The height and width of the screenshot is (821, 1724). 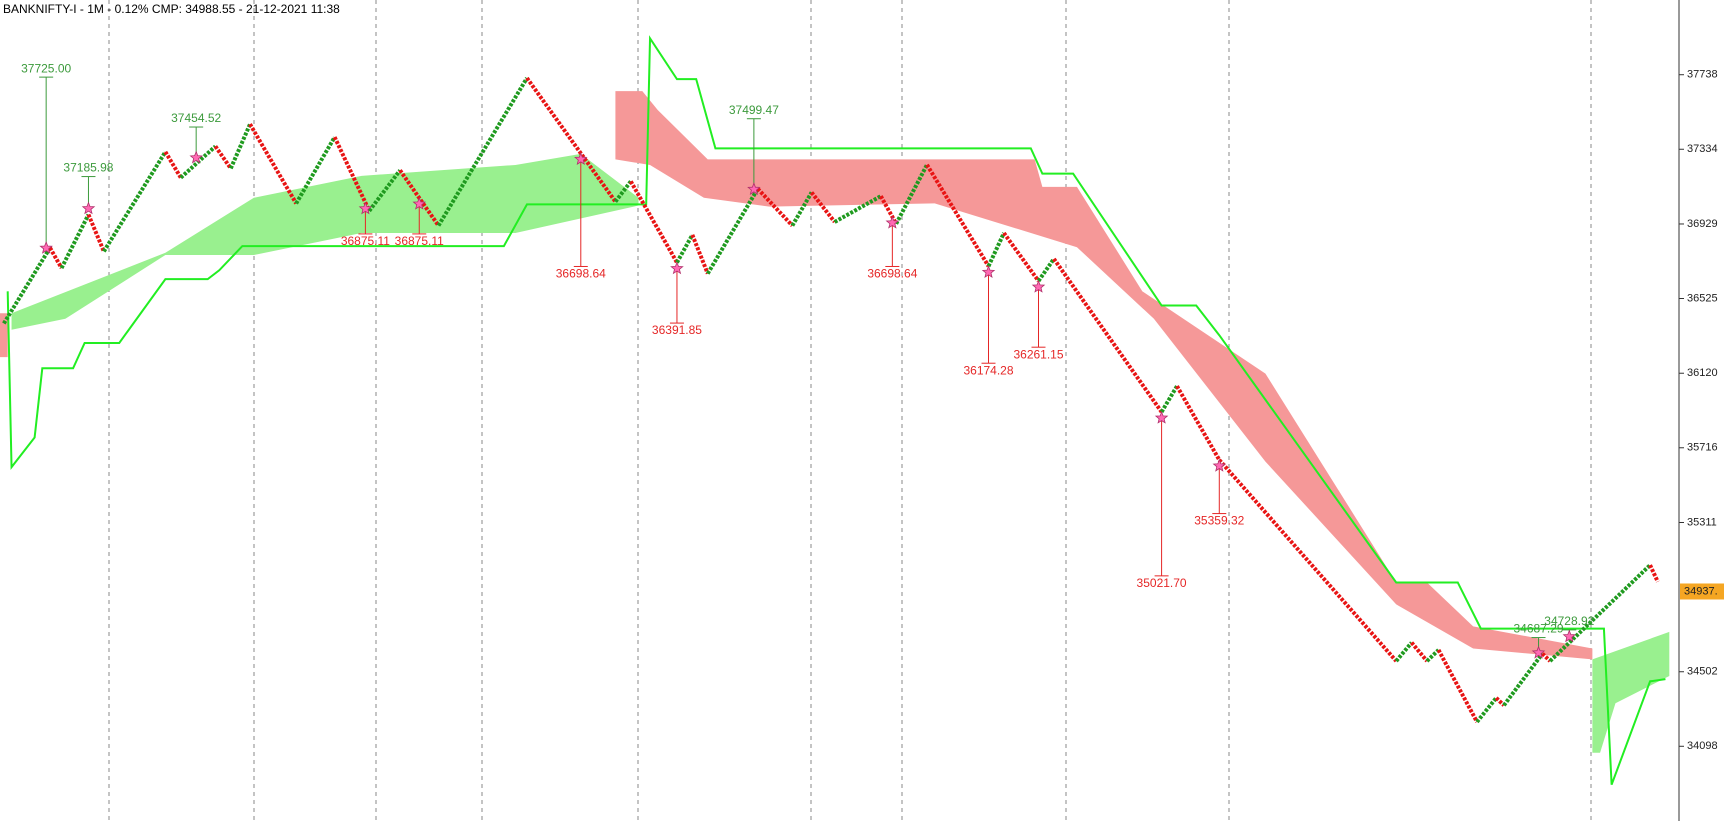 What do you see at coordinates (1702, 224) in the screenshot?
I see `y-tick-label: 36929` at bounding box center [1702, 224].